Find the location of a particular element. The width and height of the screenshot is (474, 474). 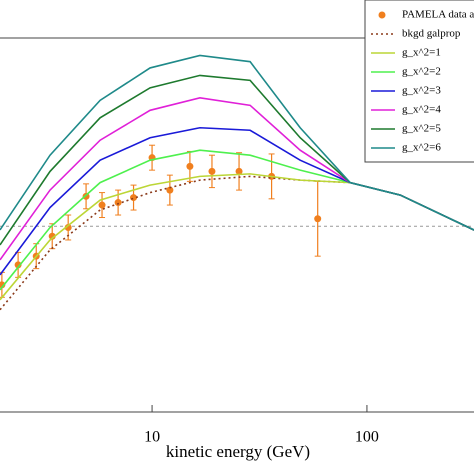

x-tick-label: 10 is located at coordinates (152, 437).